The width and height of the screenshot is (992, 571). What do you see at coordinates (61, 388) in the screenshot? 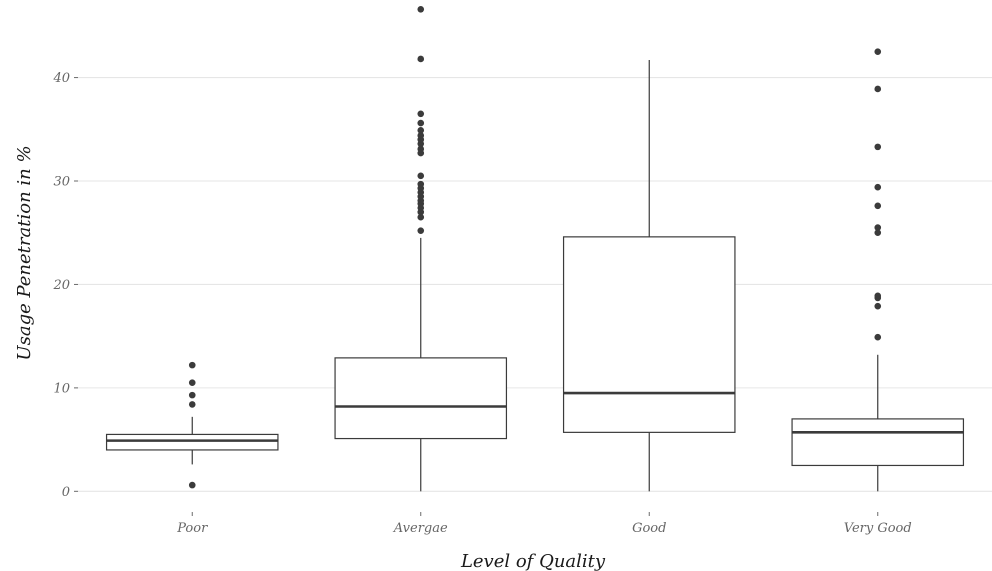
I see `y-tick-label-10: 10` at bounding box center [61, 388].